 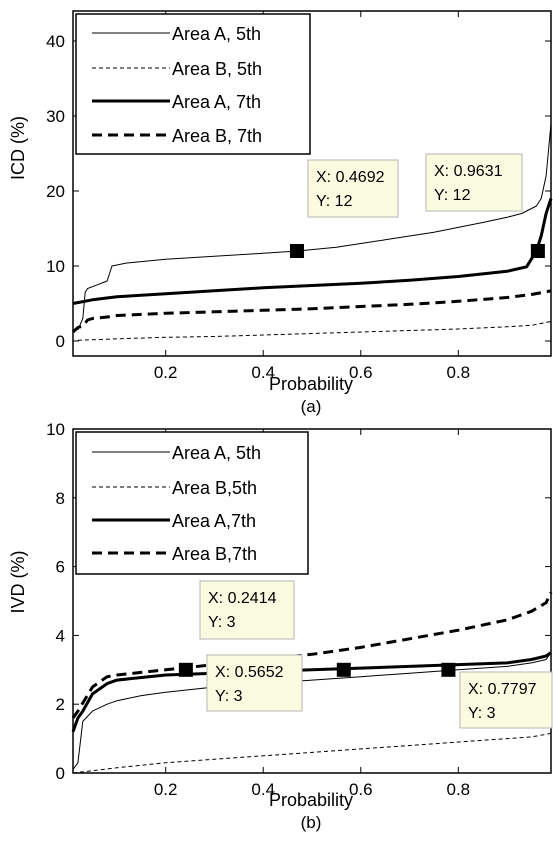 What do you see at coordinates (217, 69) in the screenshot?
I see `legend-label-2: Area B, 5th` at bounding box center [217, 69].